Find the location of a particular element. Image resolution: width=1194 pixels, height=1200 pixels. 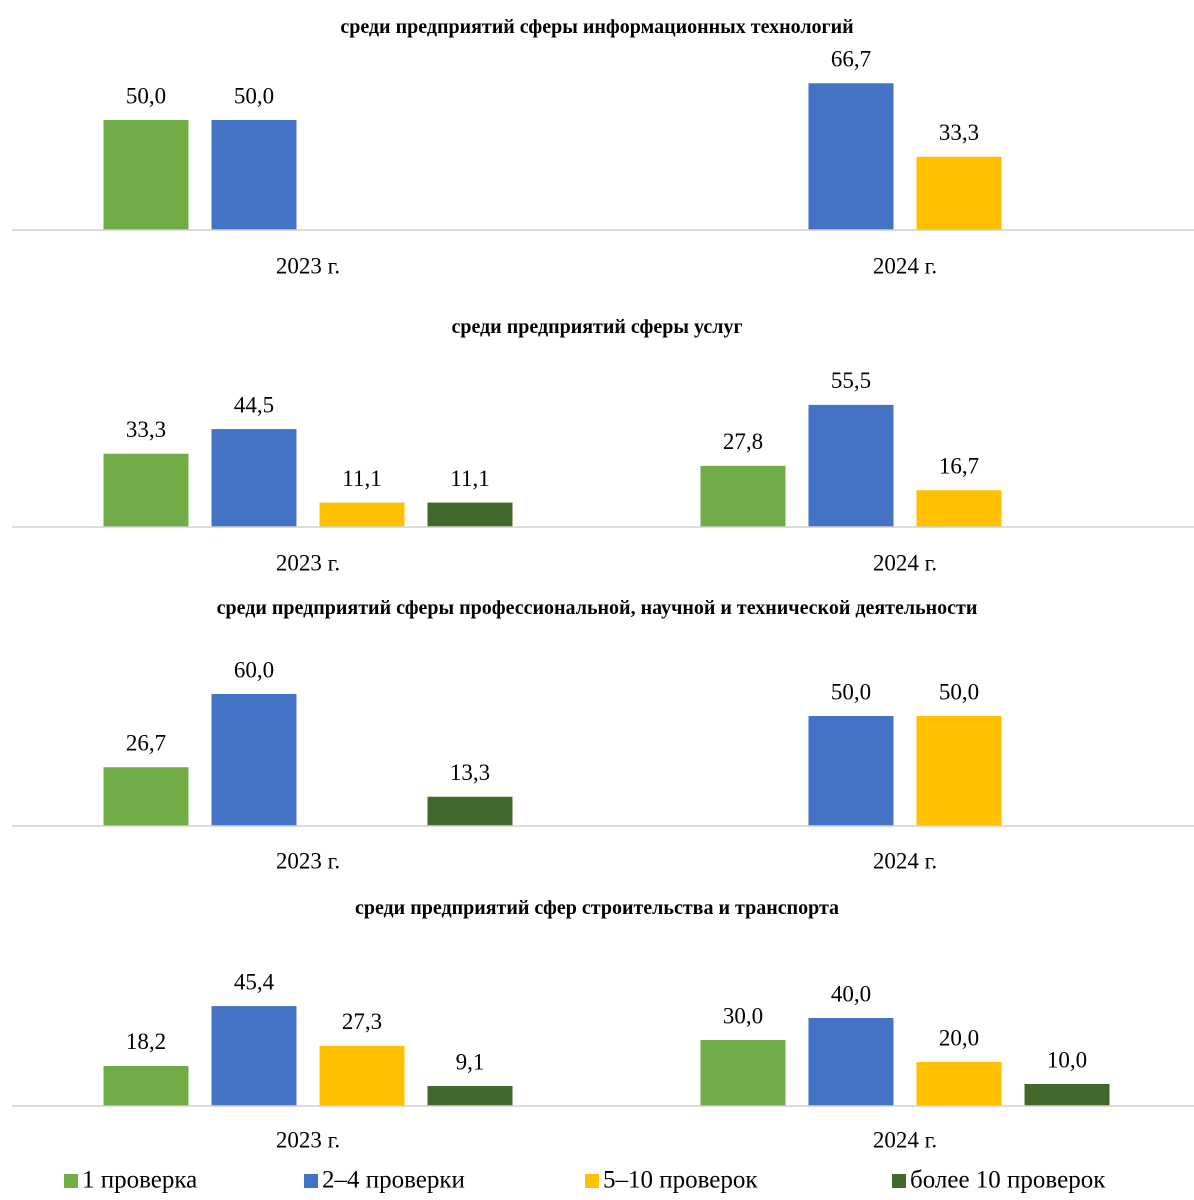

chart-title: среди предприятий сферы услуг is located at coordinates (597, 327).